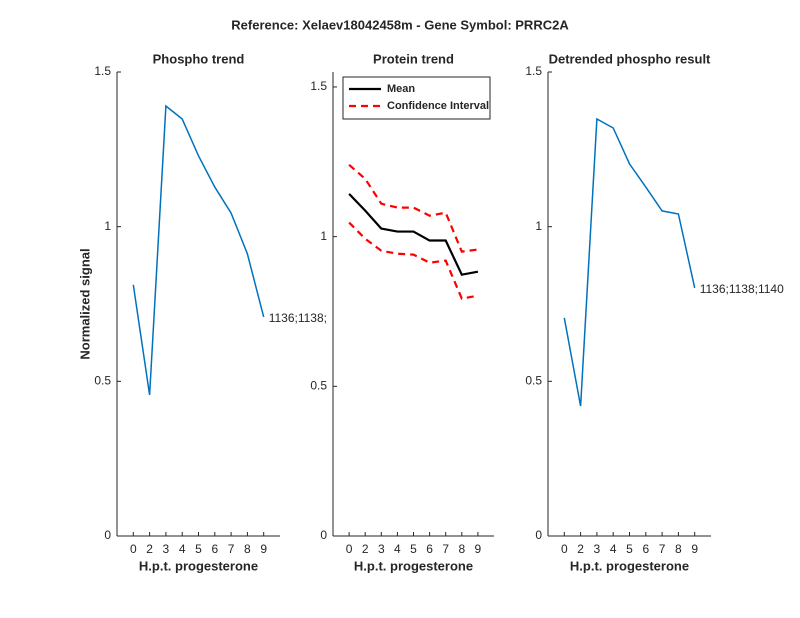  What do you see at coordinates (438, 106) in the screenshot?
I see `legend-label: Confidence Interval` at bounding box center [438, 106].